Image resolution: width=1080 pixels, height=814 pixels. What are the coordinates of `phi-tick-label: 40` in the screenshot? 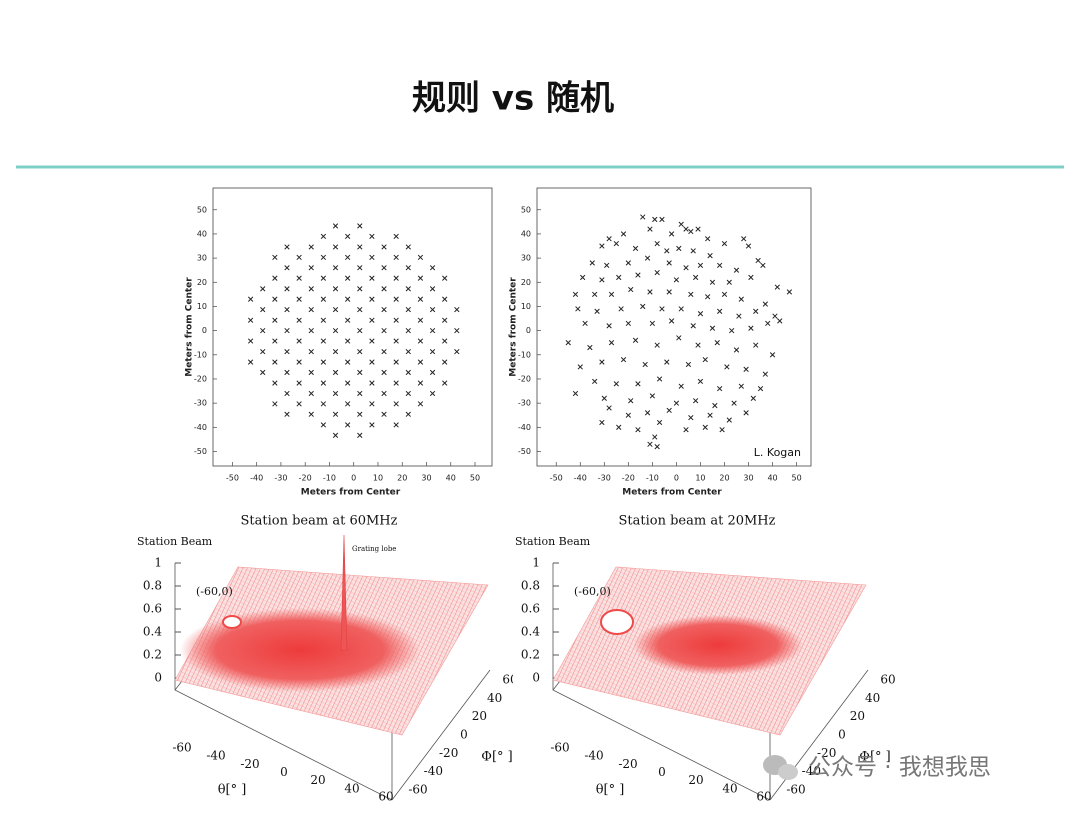 It's located at (494, 698).